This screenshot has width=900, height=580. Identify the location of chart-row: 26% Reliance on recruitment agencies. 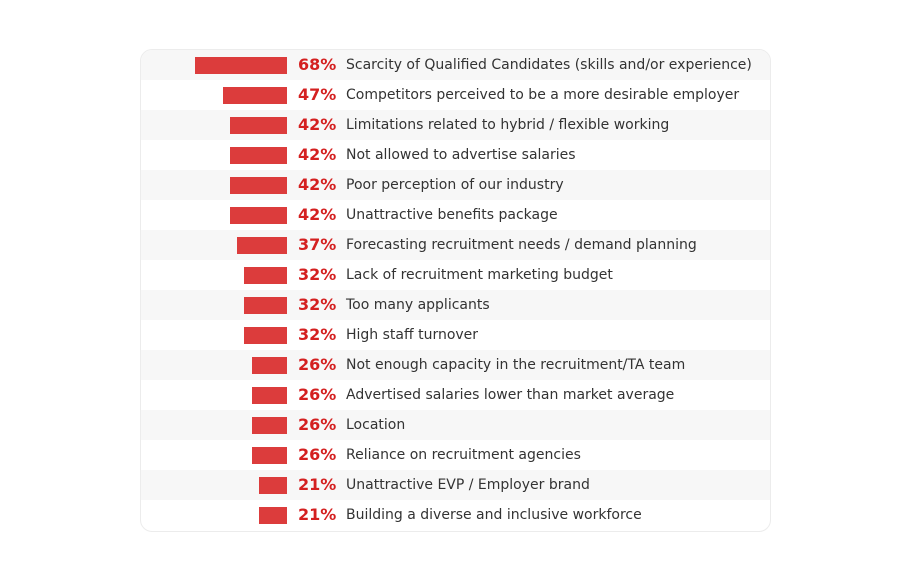
(455, 455).